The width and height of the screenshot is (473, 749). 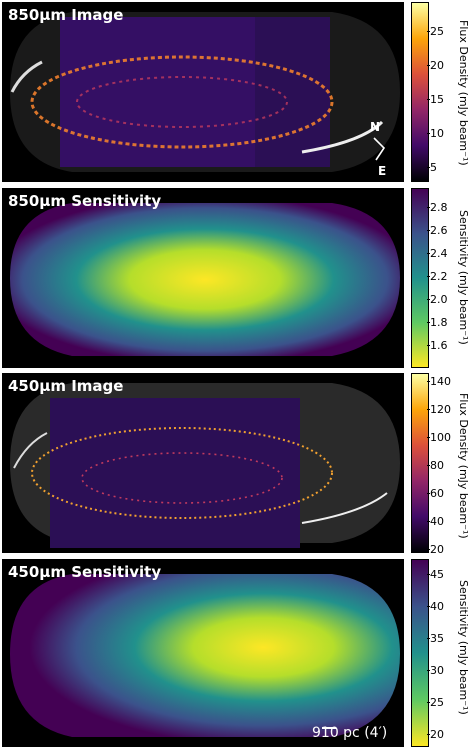 I want to click on panel-title: 850µm Sensitivity, so click(x=85, y=201).